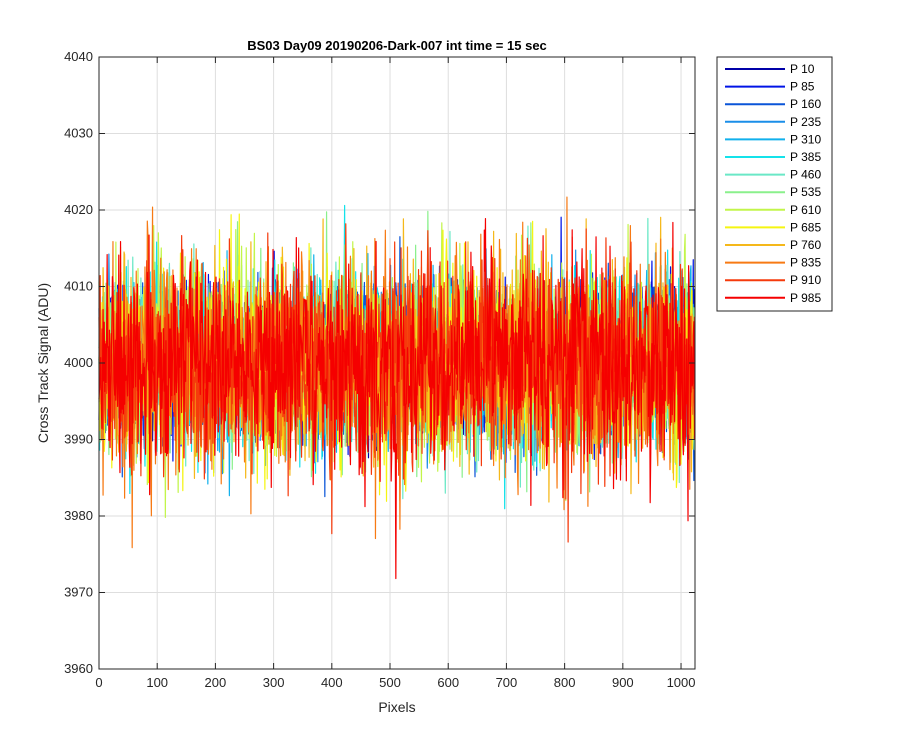 The height and width of the screenshot is (750, 900). I want to click on legend-label: P 685, so click(805, 227).